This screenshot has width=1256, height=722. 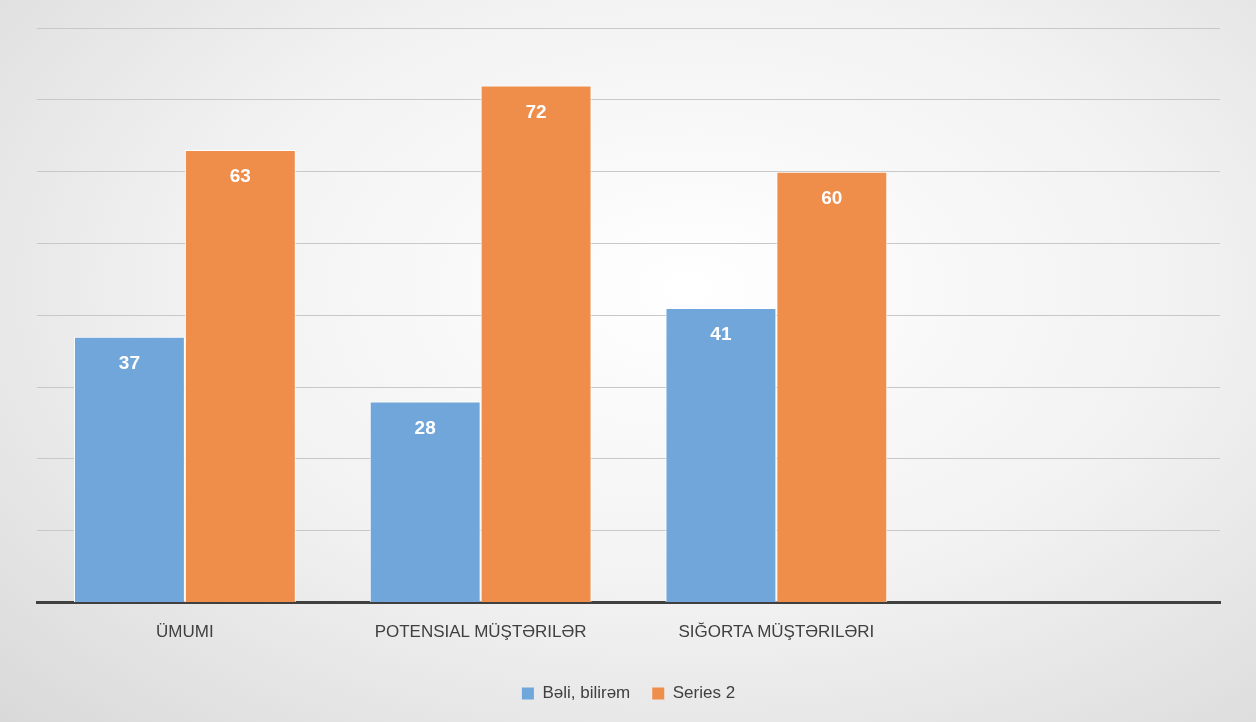 I want to click on x-tick-label: POTENSIAL MÜŞTƏRILƏR, so click(x=480, y=632).